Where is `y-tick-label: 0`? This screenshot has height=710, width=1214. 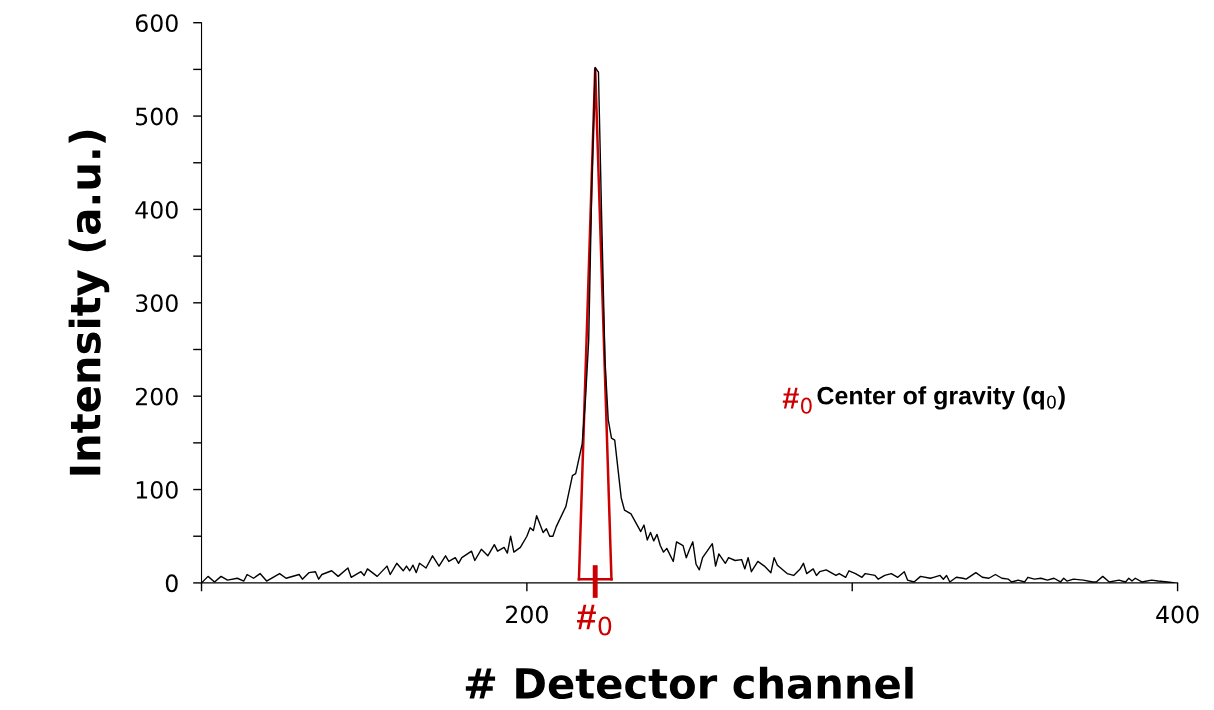
y-tick-label: 0 is located at coordinates (171, 583).